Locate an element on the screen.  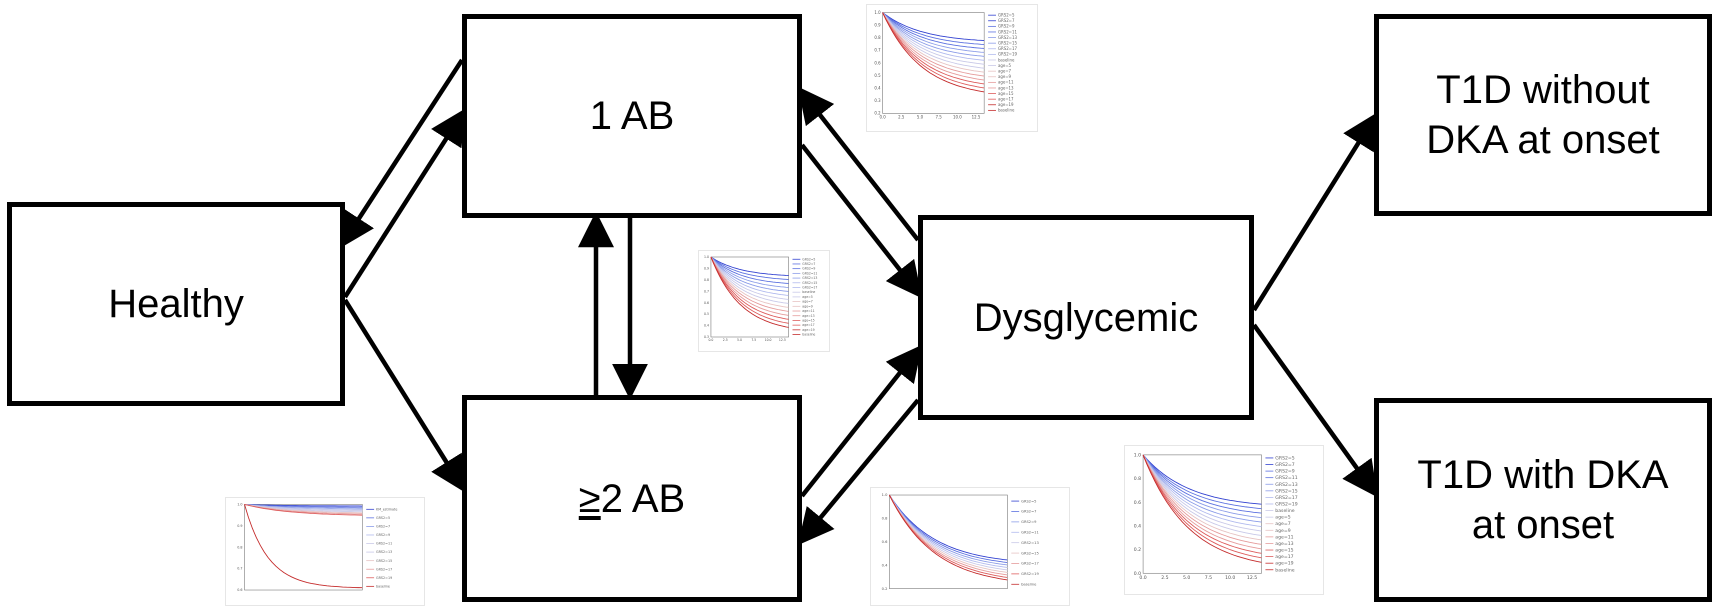
arrow-1ab-to-dysglycemic is located at coordinates (861, 221).